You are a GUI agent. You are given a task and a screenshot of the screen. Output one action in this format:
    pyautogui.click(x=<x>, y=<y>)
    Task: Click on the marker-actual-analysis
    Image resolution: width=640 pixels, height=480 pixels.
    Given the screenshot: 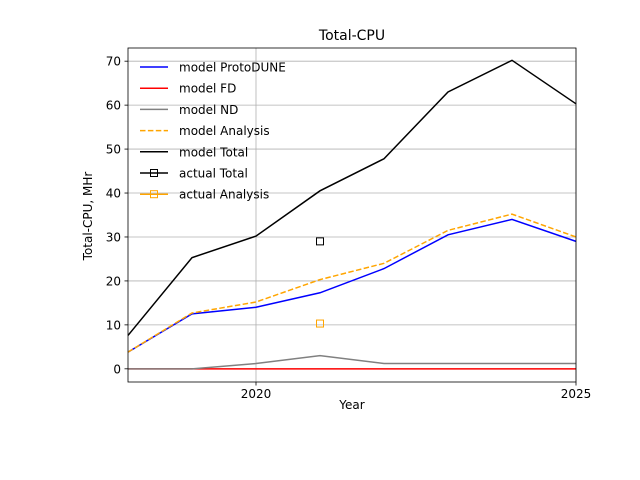 What is the action you would take?
    pyautogui.click(x=320, y=323)
    